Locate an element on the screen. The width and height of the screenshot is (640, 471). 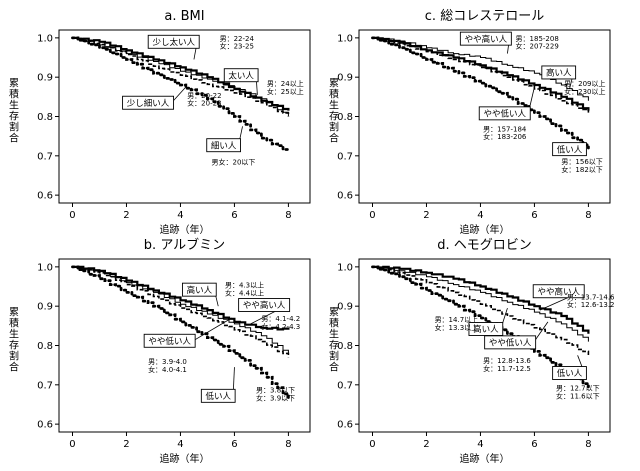
range-label: 男：22-24 is located at coordinates (237, 39).